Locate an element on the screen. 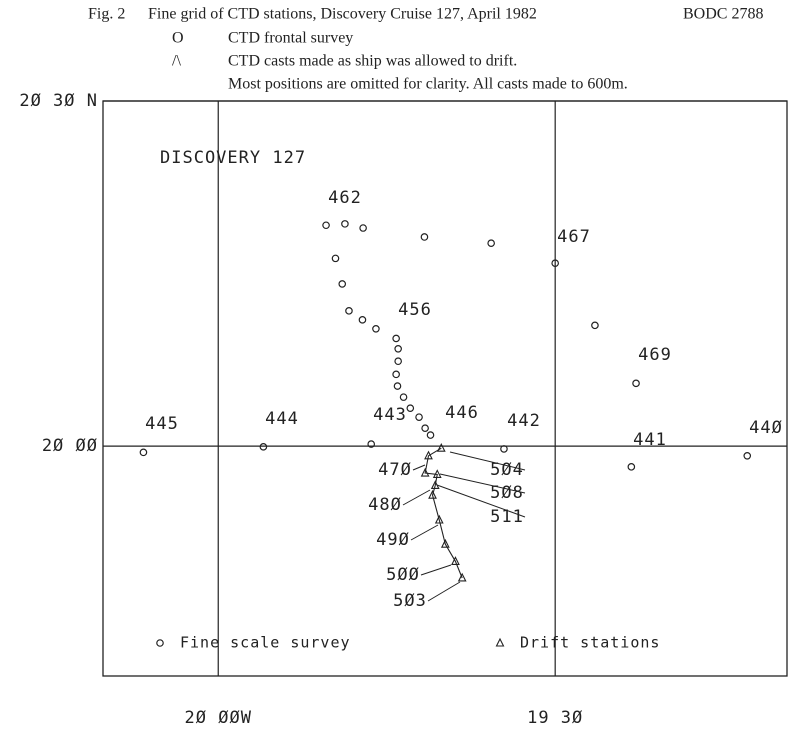 The width and height of the screenshot is (800, 741). station-label: 5Ø4 is located at coordinates (507, 470).